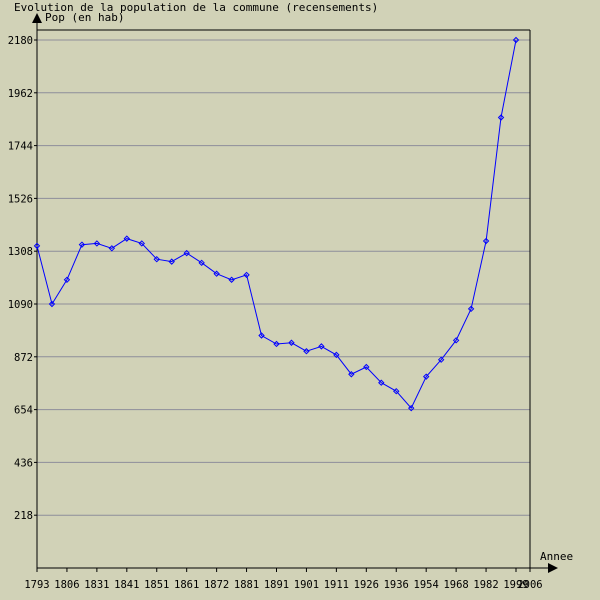  I want to click on y-tick-label: 1308, so click(20, 252).